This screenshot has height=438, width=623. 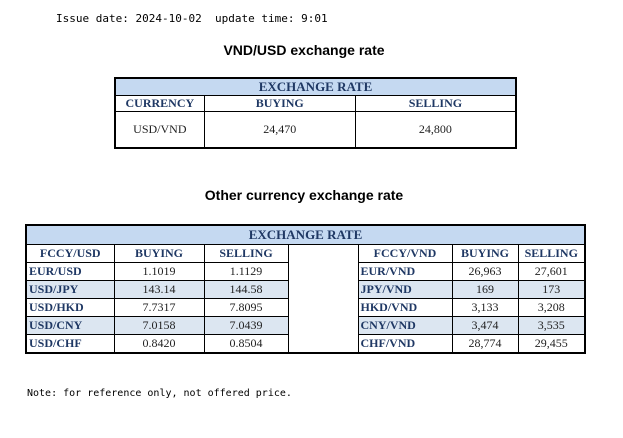 I want to click on table-row: USD/CHF 0.8420 0.8504 CHF/VND 28,774 29,455, so click(x=305, y=344).